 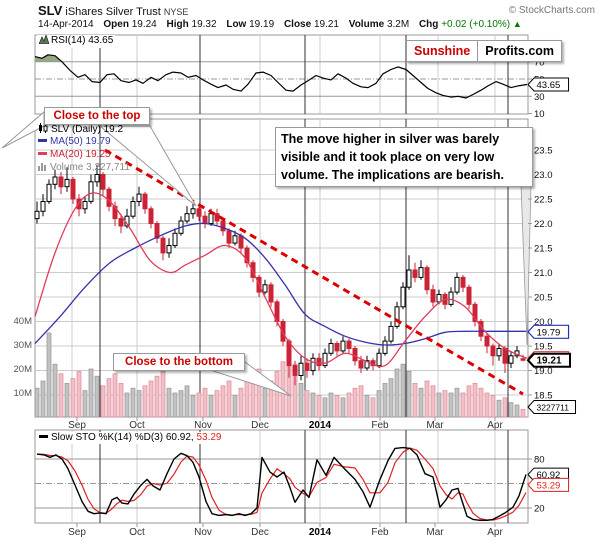 What do you see at coordinates (281, 76) in the screenshot?
I see `rsi-plot` at bounding box center [281, 76].